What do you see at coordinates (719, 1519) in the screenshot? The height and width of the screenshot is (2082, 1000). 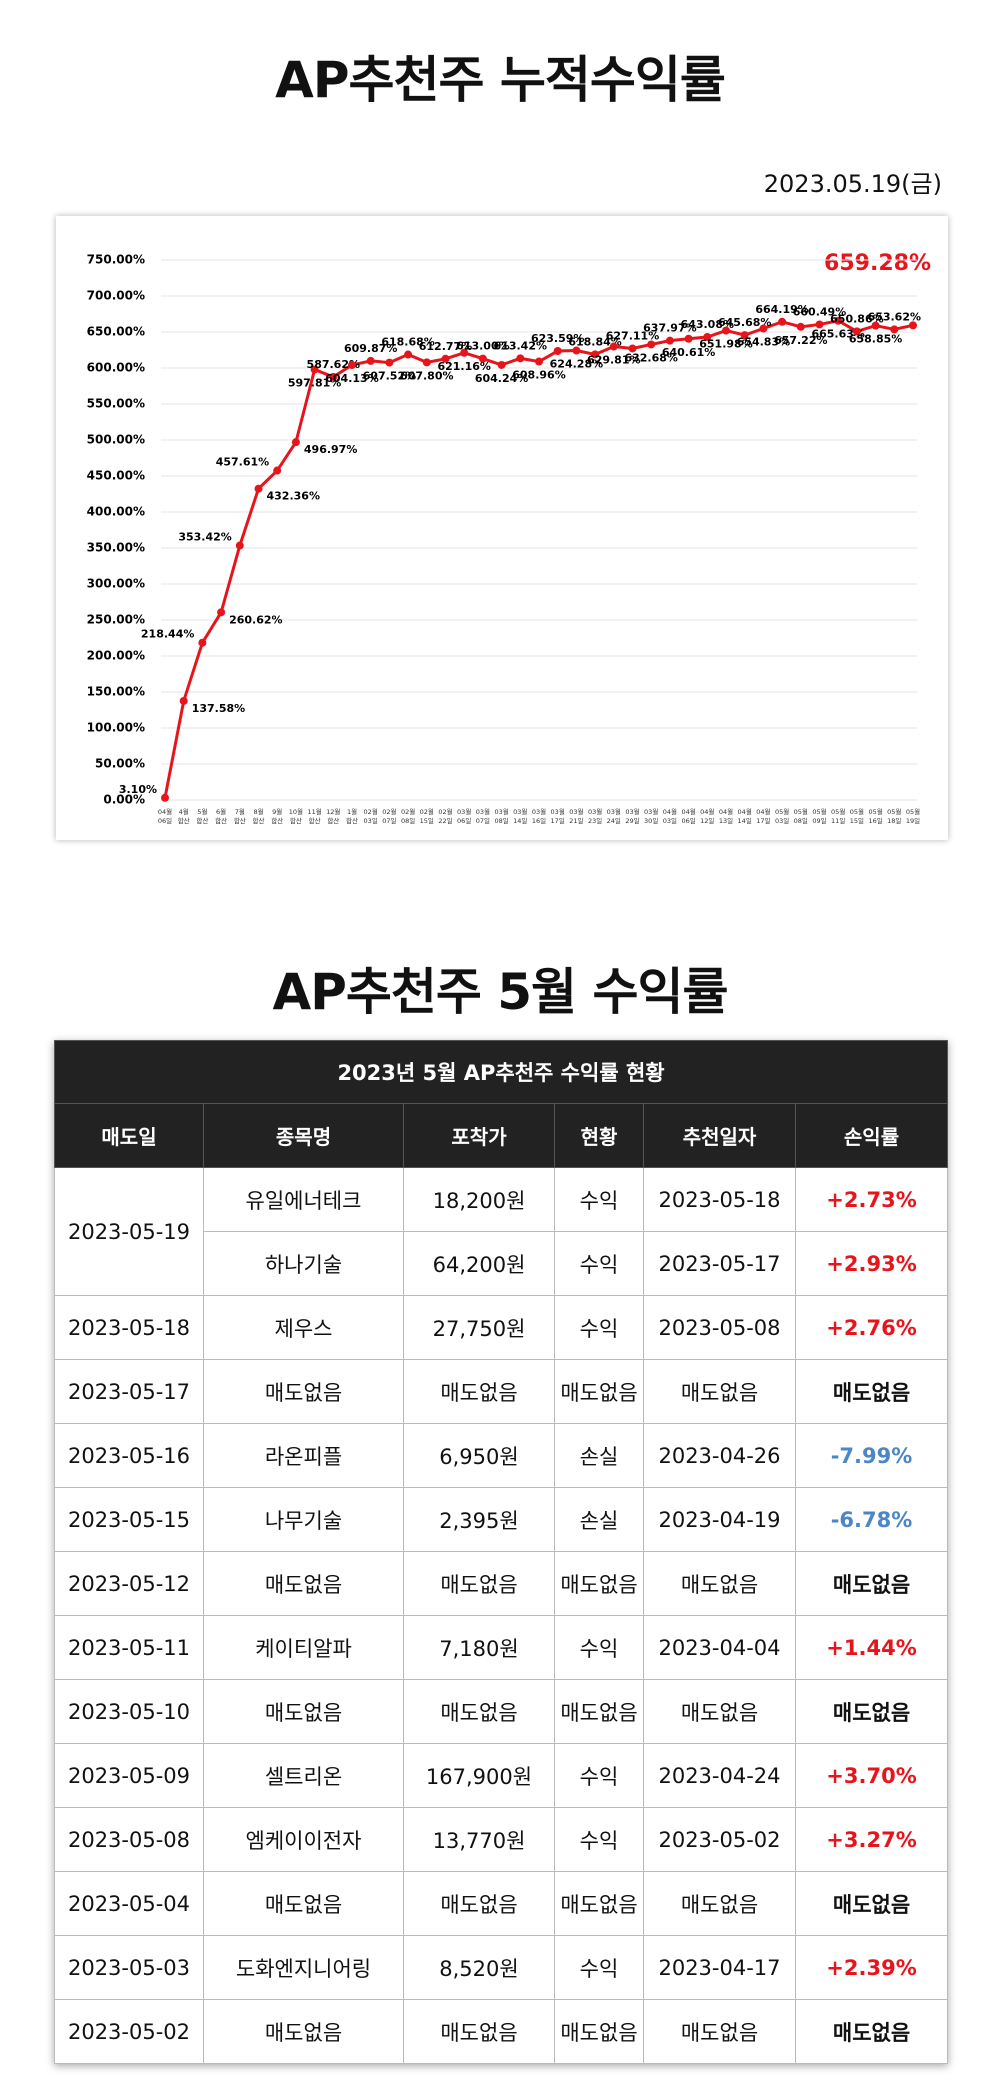 I see `table-cell: 2023-04-19` at bounding box center [719, 1519].